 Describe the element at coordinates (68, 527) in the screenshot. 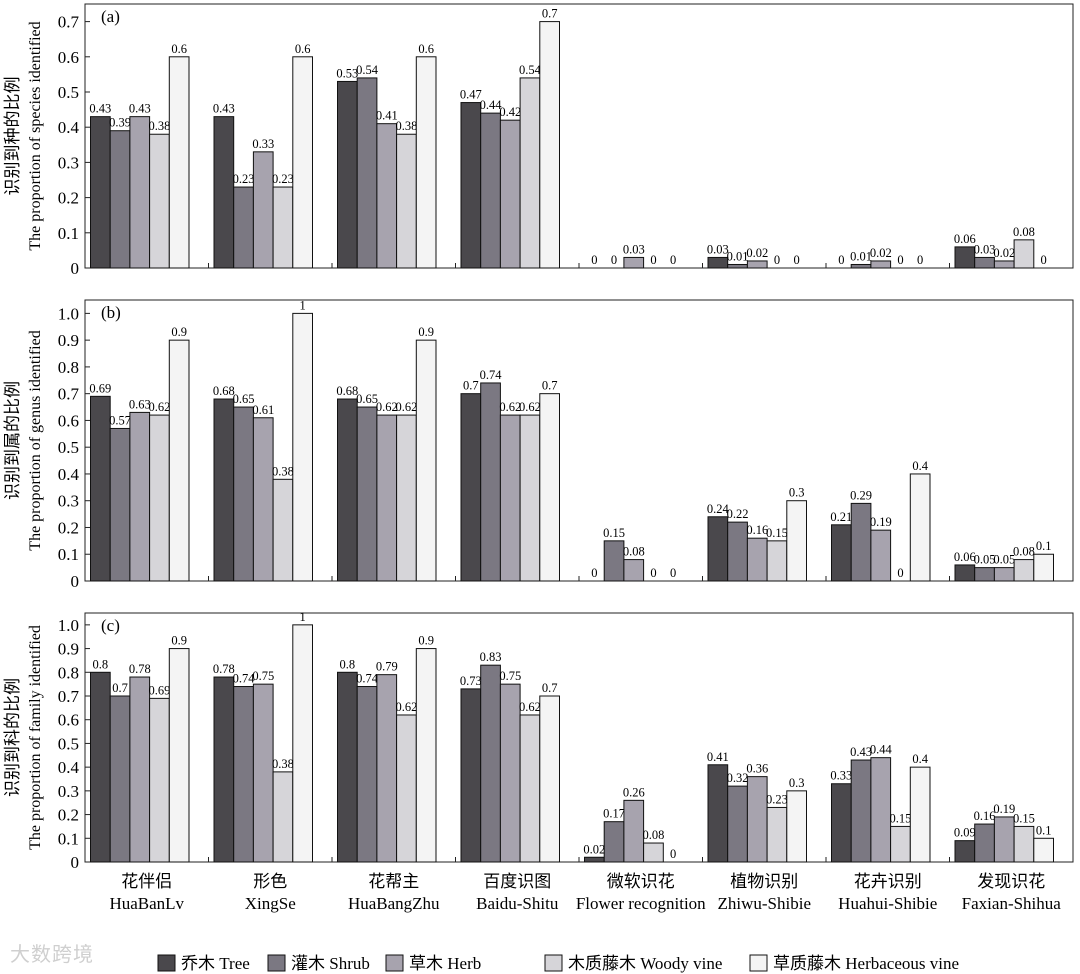

I see `y-tick-label: 0.2` at that location.